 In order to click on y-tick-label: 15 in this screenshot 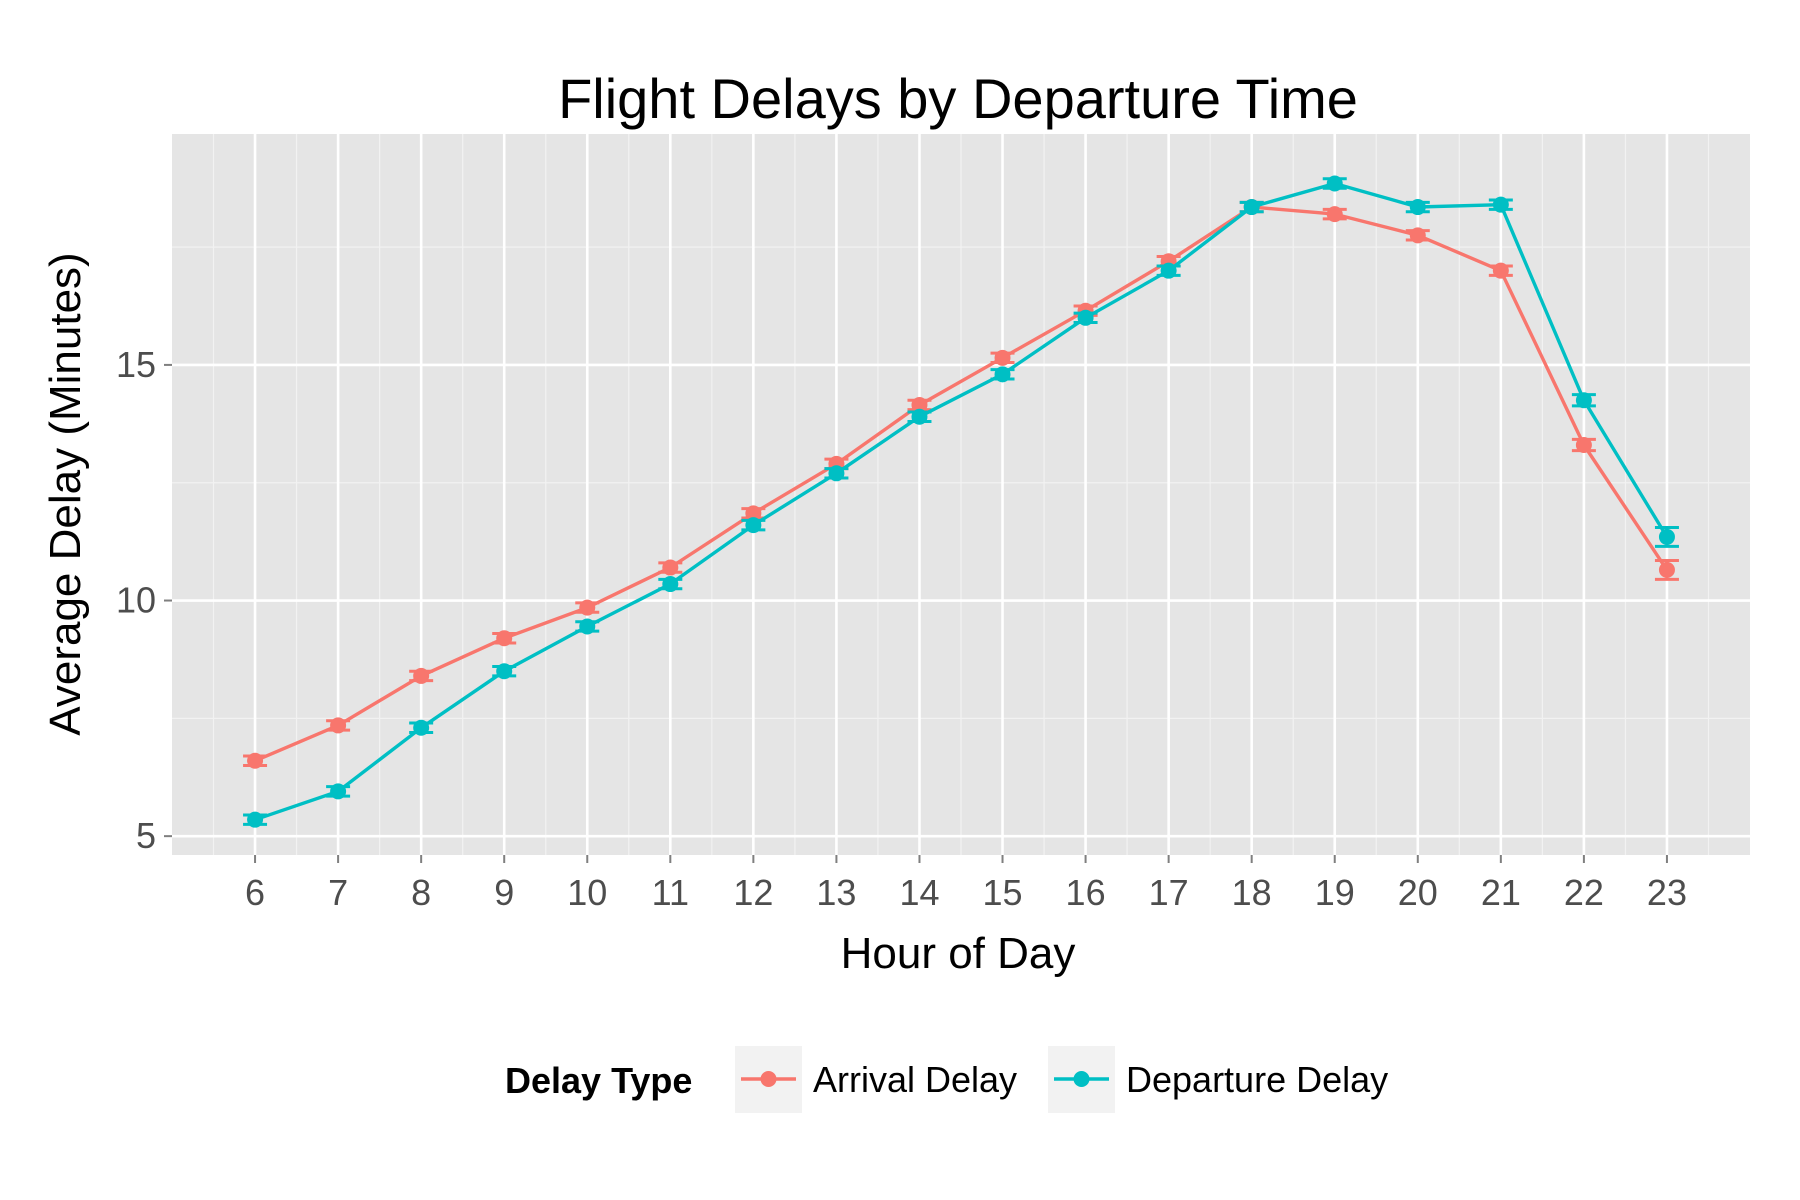, I will do `click(136, 364)`.